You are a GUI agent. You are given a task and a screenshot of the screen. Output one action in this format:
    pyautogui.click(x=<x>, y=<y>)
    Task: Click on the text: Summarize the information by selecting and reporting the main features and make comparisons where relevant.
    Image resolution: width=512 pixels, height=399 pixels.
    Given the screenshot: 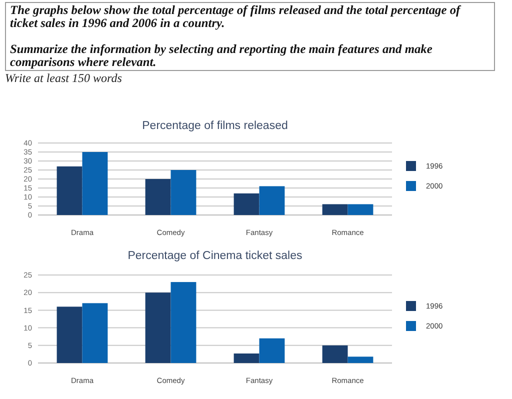 What is the action you would take?
    pyautogui.click(x=222, y=55)
    